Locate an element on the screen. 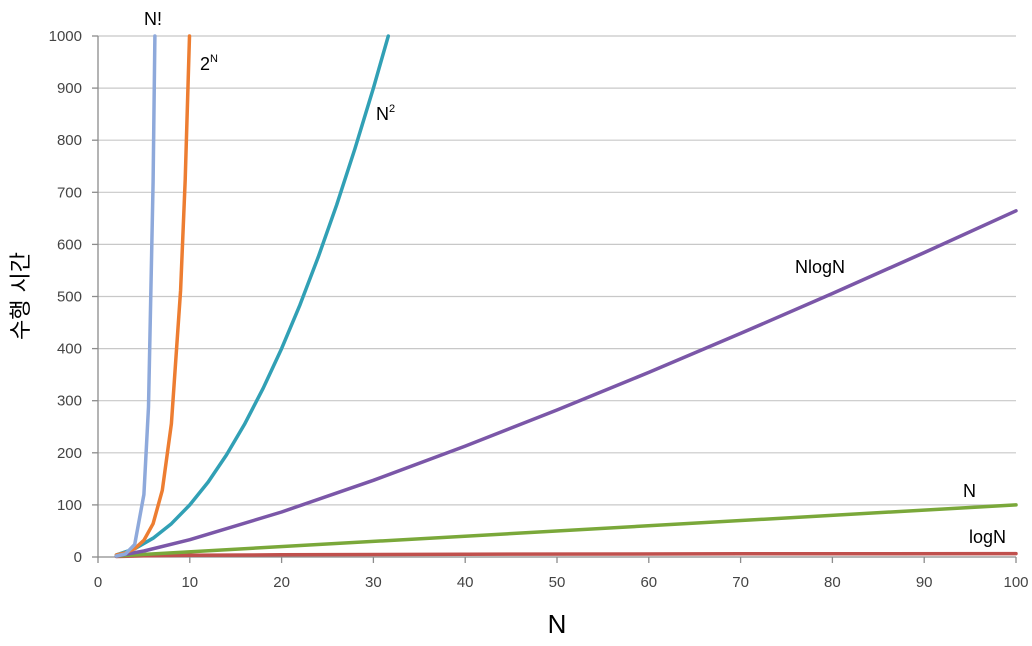 The width and height of the screenshot is (1032, 646). series-label-factorial: N! is located at coordinates (153, 19).